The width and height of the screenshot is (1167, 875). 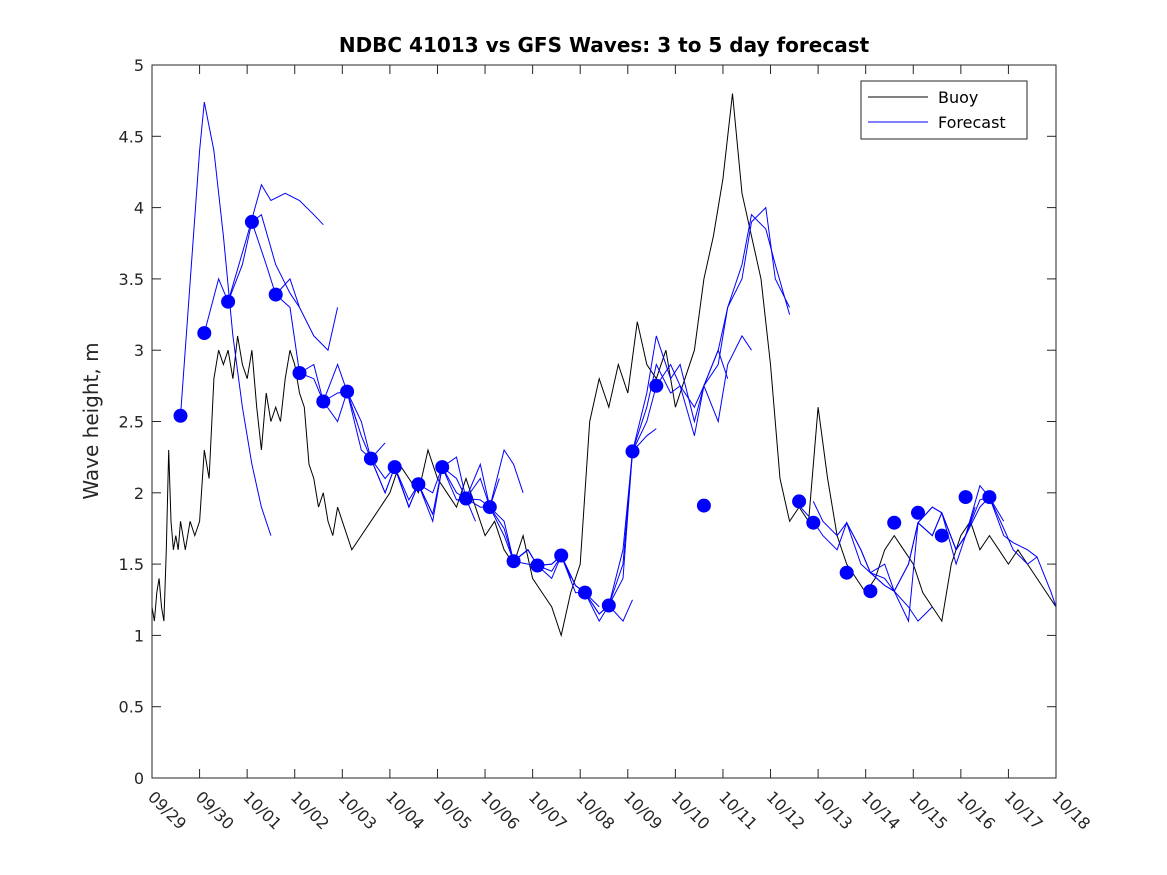 What do you see at coordinates (139, 493) in the screenshot?
I see `y-tick-label: 2` at bounding box center [139, 493].